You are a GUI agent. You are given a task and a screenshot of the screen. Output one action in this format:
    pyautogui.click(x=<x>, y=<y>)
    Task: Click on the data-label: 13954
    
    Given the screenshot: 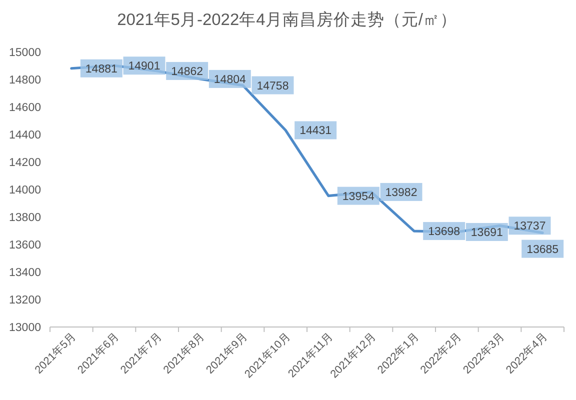 What is the action you would take?
    pyautogui.click(x=358, y=196)
    